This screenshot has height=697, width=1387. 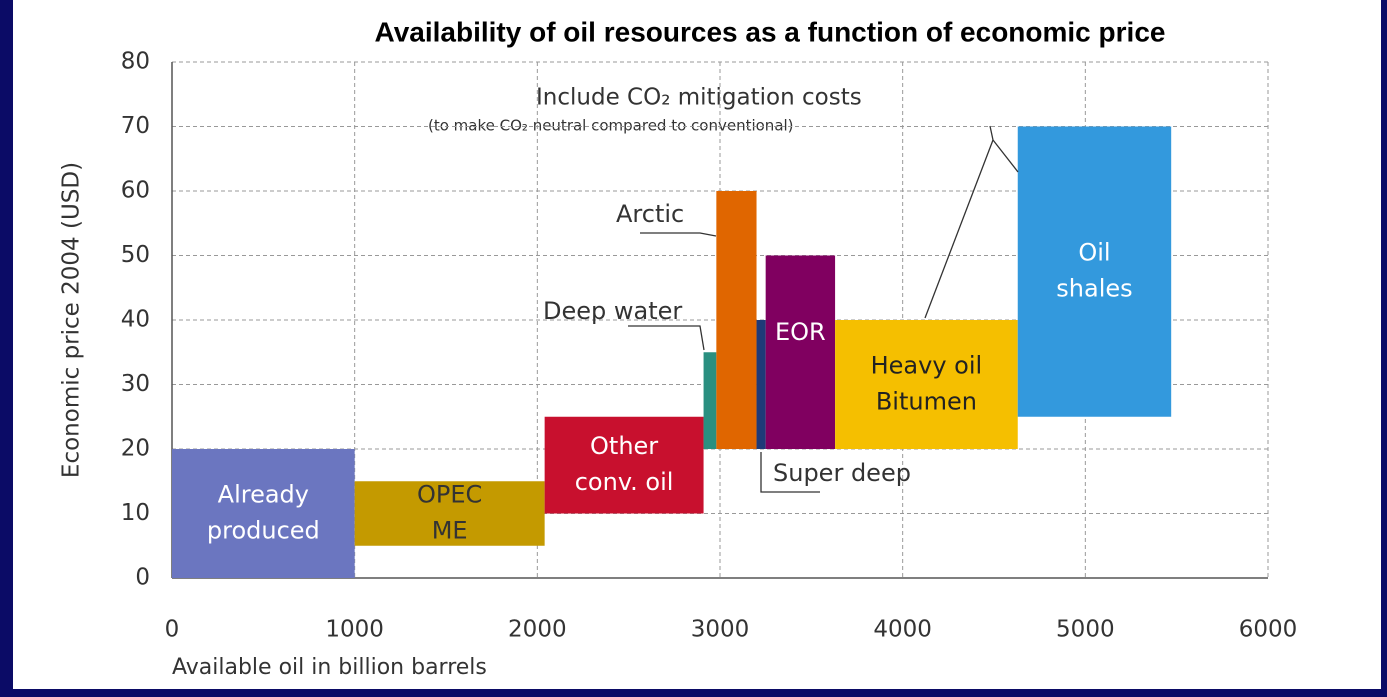 What do you see at coordinates (72, 320) in the screenshot?
I see `y-axis-label: Economic price 2004 (USD)` at bounding box center [72, 320].